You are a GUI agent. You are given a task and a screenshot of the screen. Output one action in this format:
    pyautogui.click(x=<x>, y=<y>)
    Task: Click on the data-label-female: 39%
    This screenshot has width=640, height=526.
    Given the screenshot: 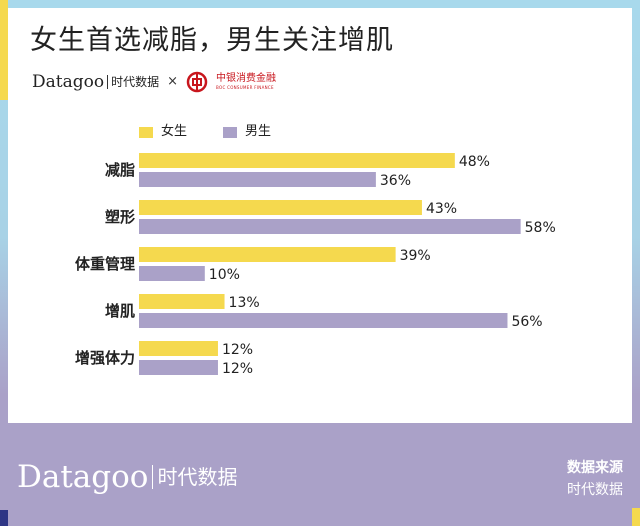 What is the action you would take?
    pyautogui.click(x=415, y=256)
    